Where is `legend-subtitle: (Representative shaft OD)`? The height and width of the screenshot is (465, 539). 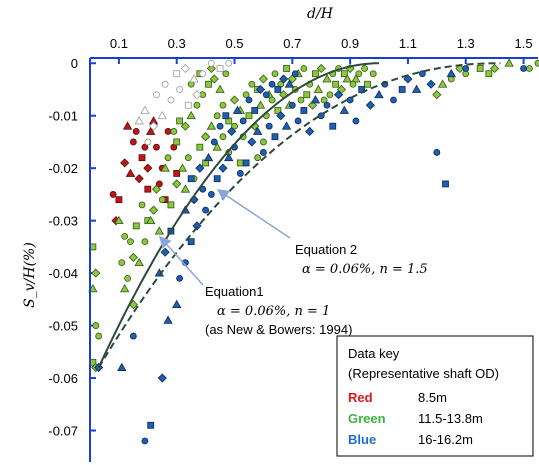 legend-subtitle: (Representative shaft OD) is located at coordinates (423, 373).